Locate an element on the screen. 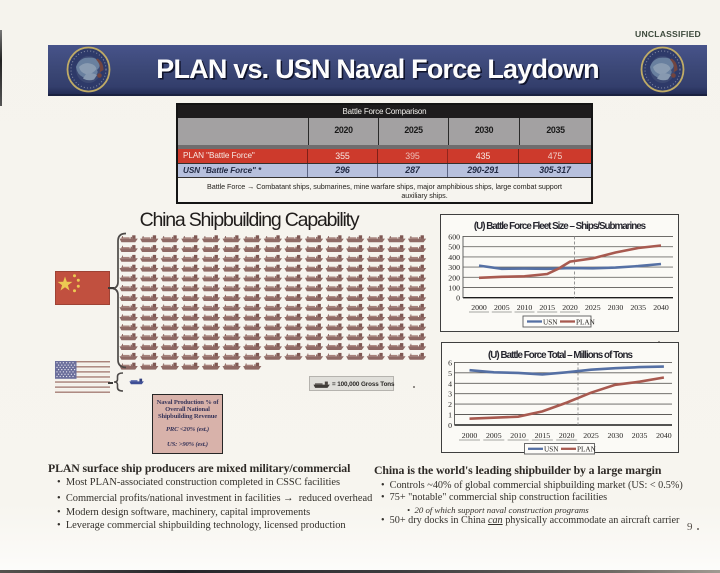 This screenshot has height=573, width=720. svg-text: 1 is located at coordinates (450, 415).